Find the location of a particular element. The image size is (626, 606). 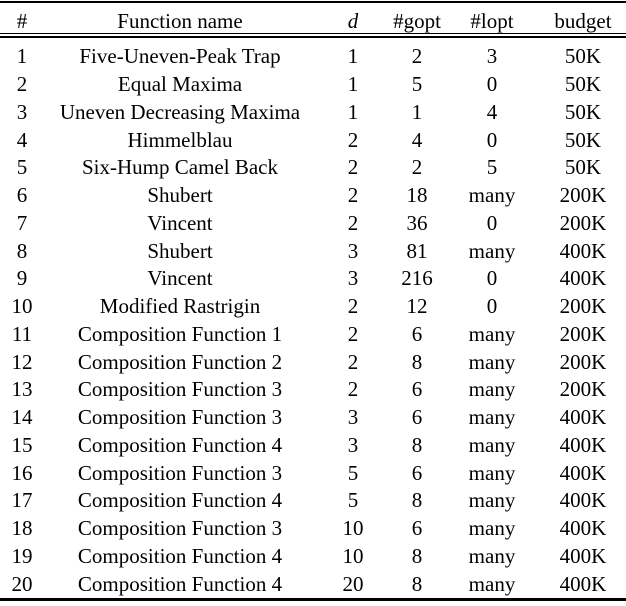

cell-num: 3 is located at coordinates (22, 111).